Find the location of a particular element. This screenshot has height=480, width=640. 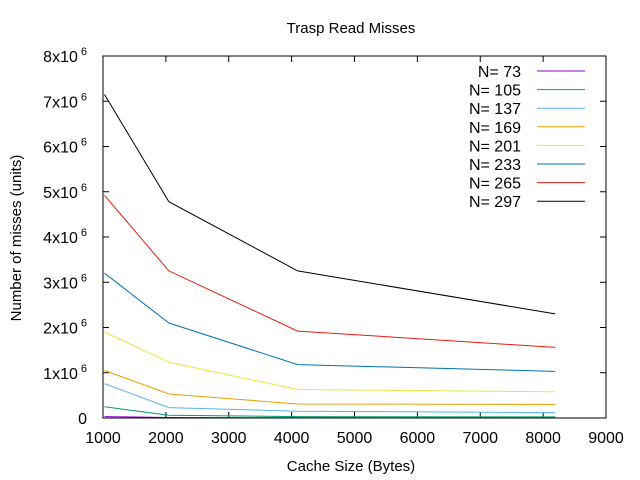

legend-label: N= 265 is located at coordinates (495, 184).